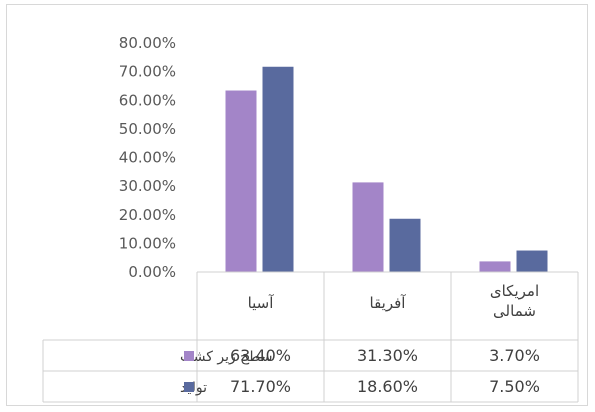 The image size is (595, 412). I want to click on y-tick-label: 20.00%, so click(147, 215).